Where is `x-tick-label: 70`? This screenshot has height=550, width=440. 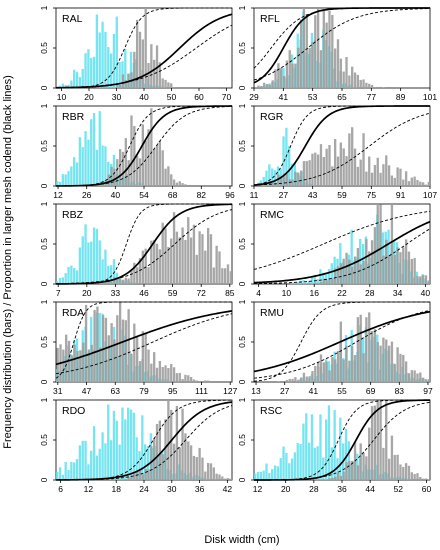 x-tick-label: 70 is located at coordinates (227, 97).